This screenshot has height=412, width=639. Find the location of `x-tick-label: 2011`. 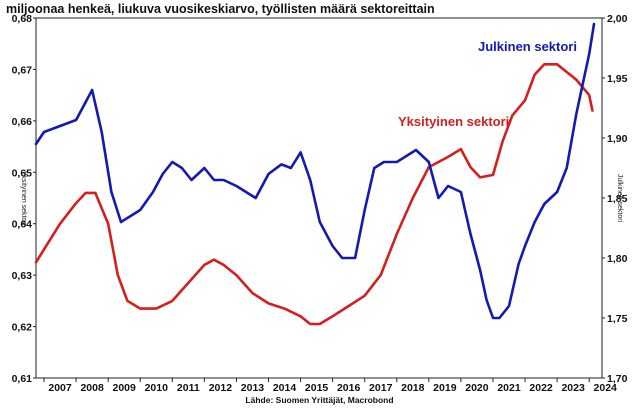

x-tick-label: 2011 is located at coordinates (188, 388).